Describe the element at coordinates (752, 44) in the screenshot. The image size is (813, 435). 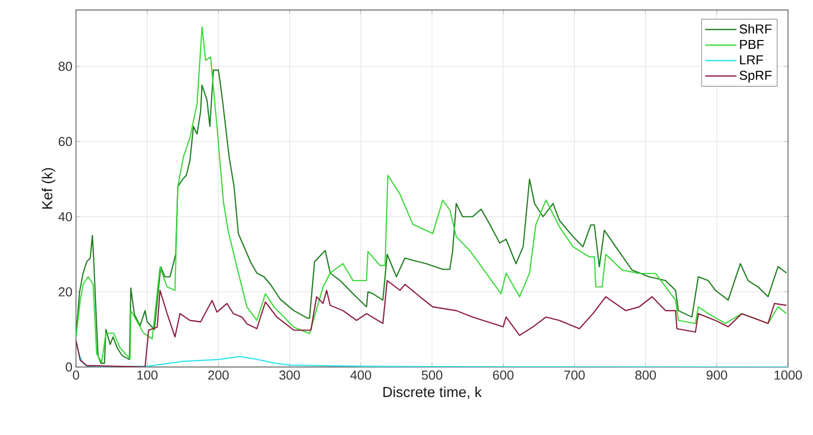
I see `legend-label: PBF` at that location.